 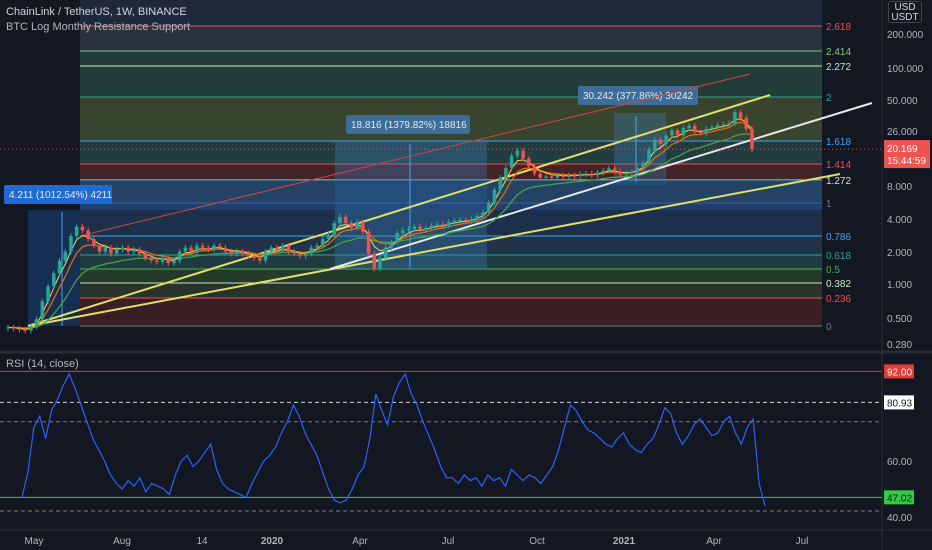 I want to click on currency-button: USD USDT, so click(x=905, y=12).